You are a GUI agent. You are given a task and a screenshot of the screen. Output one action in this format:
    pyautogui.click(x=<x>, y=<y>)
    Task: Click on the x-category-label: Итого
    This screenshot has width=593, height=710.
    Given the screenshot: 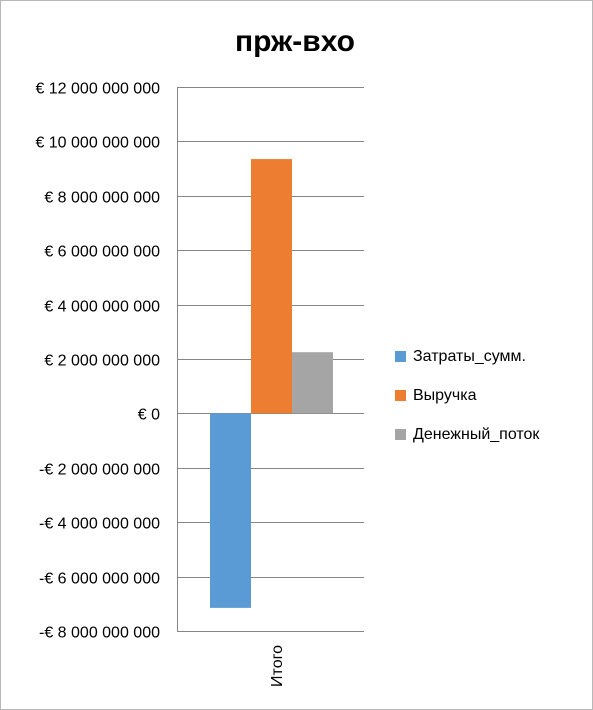 What is the action you would take?
    pyautogui.click(x=277, y=666)
    